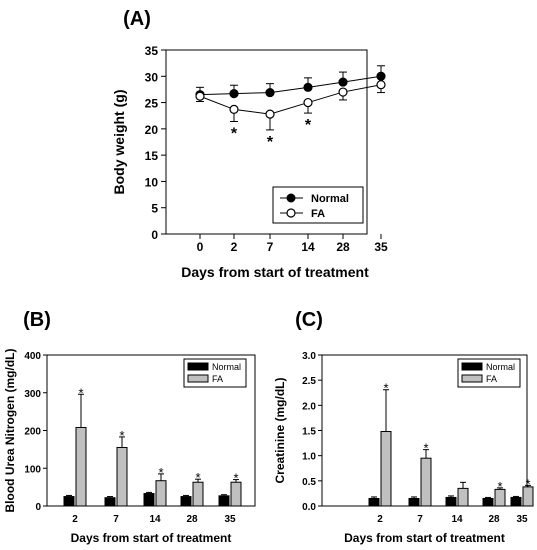  Describe the element at coordinates (309, 507) in the screenshot. I see `panel-c-y-tick-label: 0.0` at that location.